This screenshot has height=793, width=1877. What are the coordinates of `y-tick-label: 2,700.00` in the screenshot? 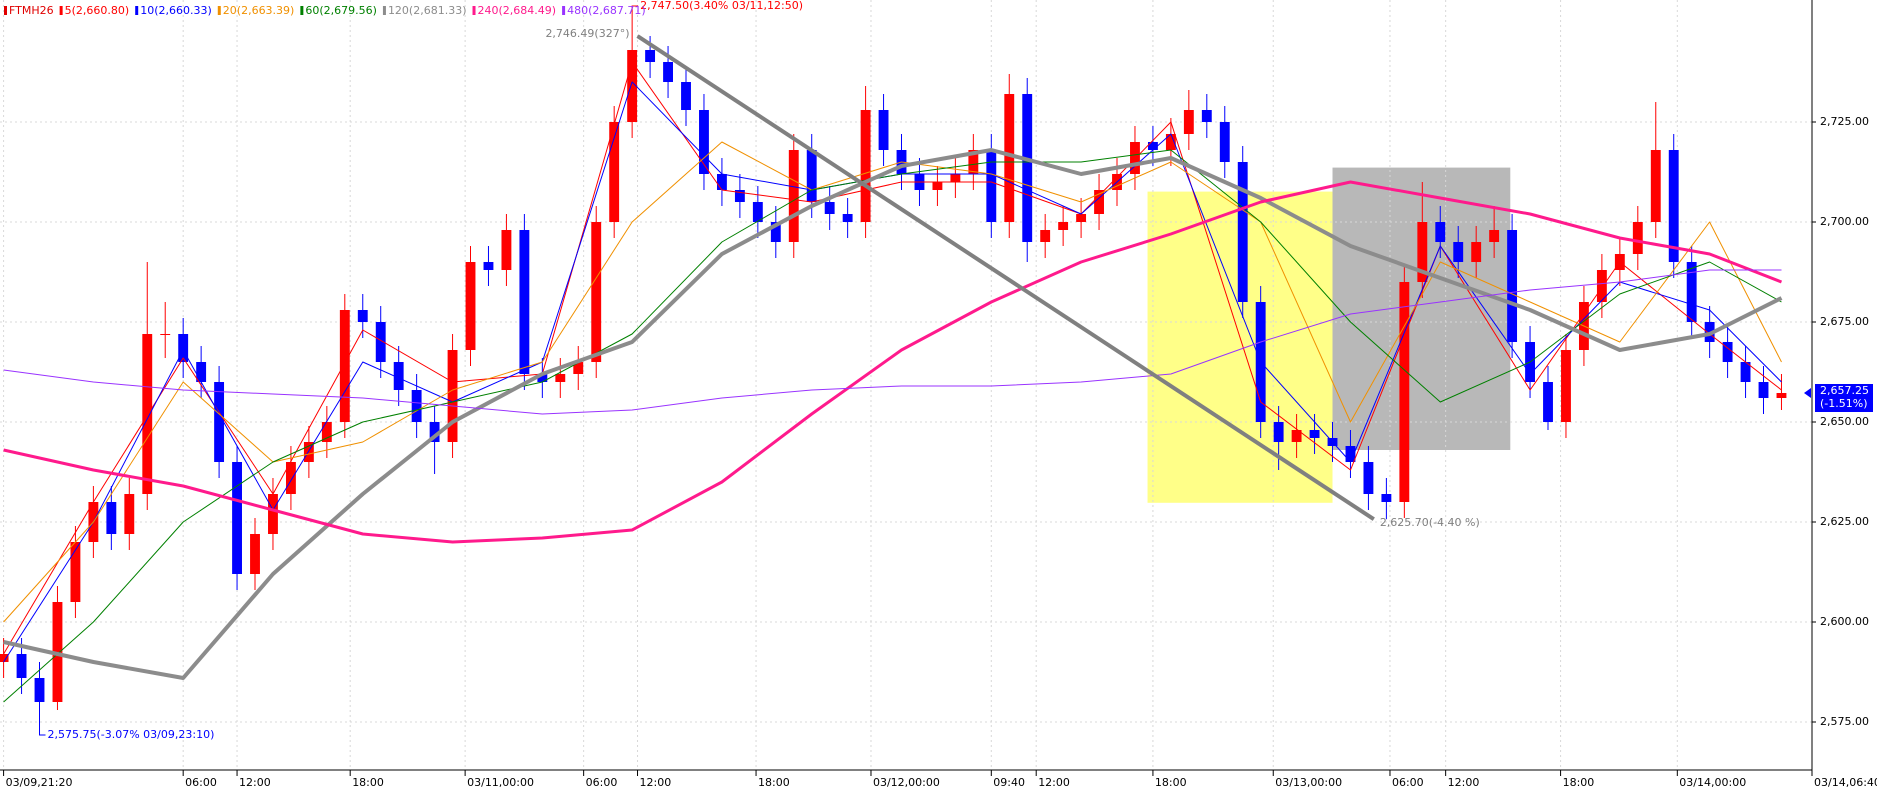 It's located at (1844, 221).